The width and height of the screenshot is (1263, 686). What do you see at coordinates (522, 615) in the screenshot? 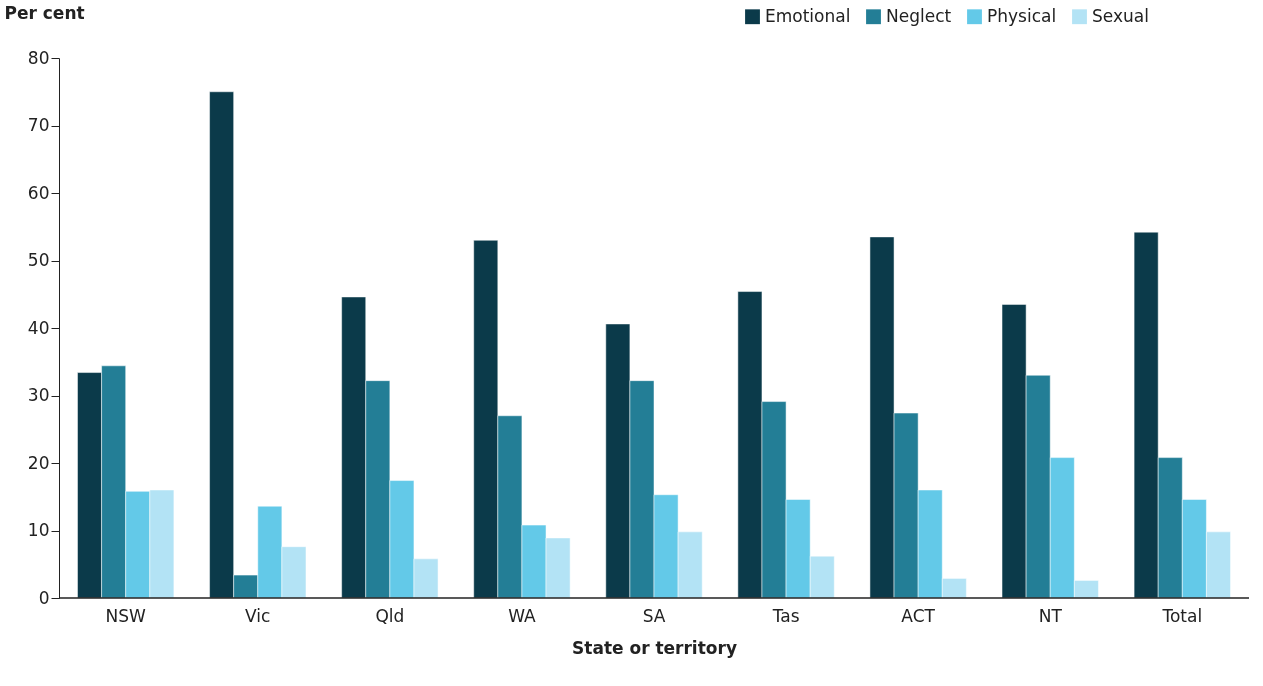
I see `x-tick-label: WA` at bounding box center [522, 615].